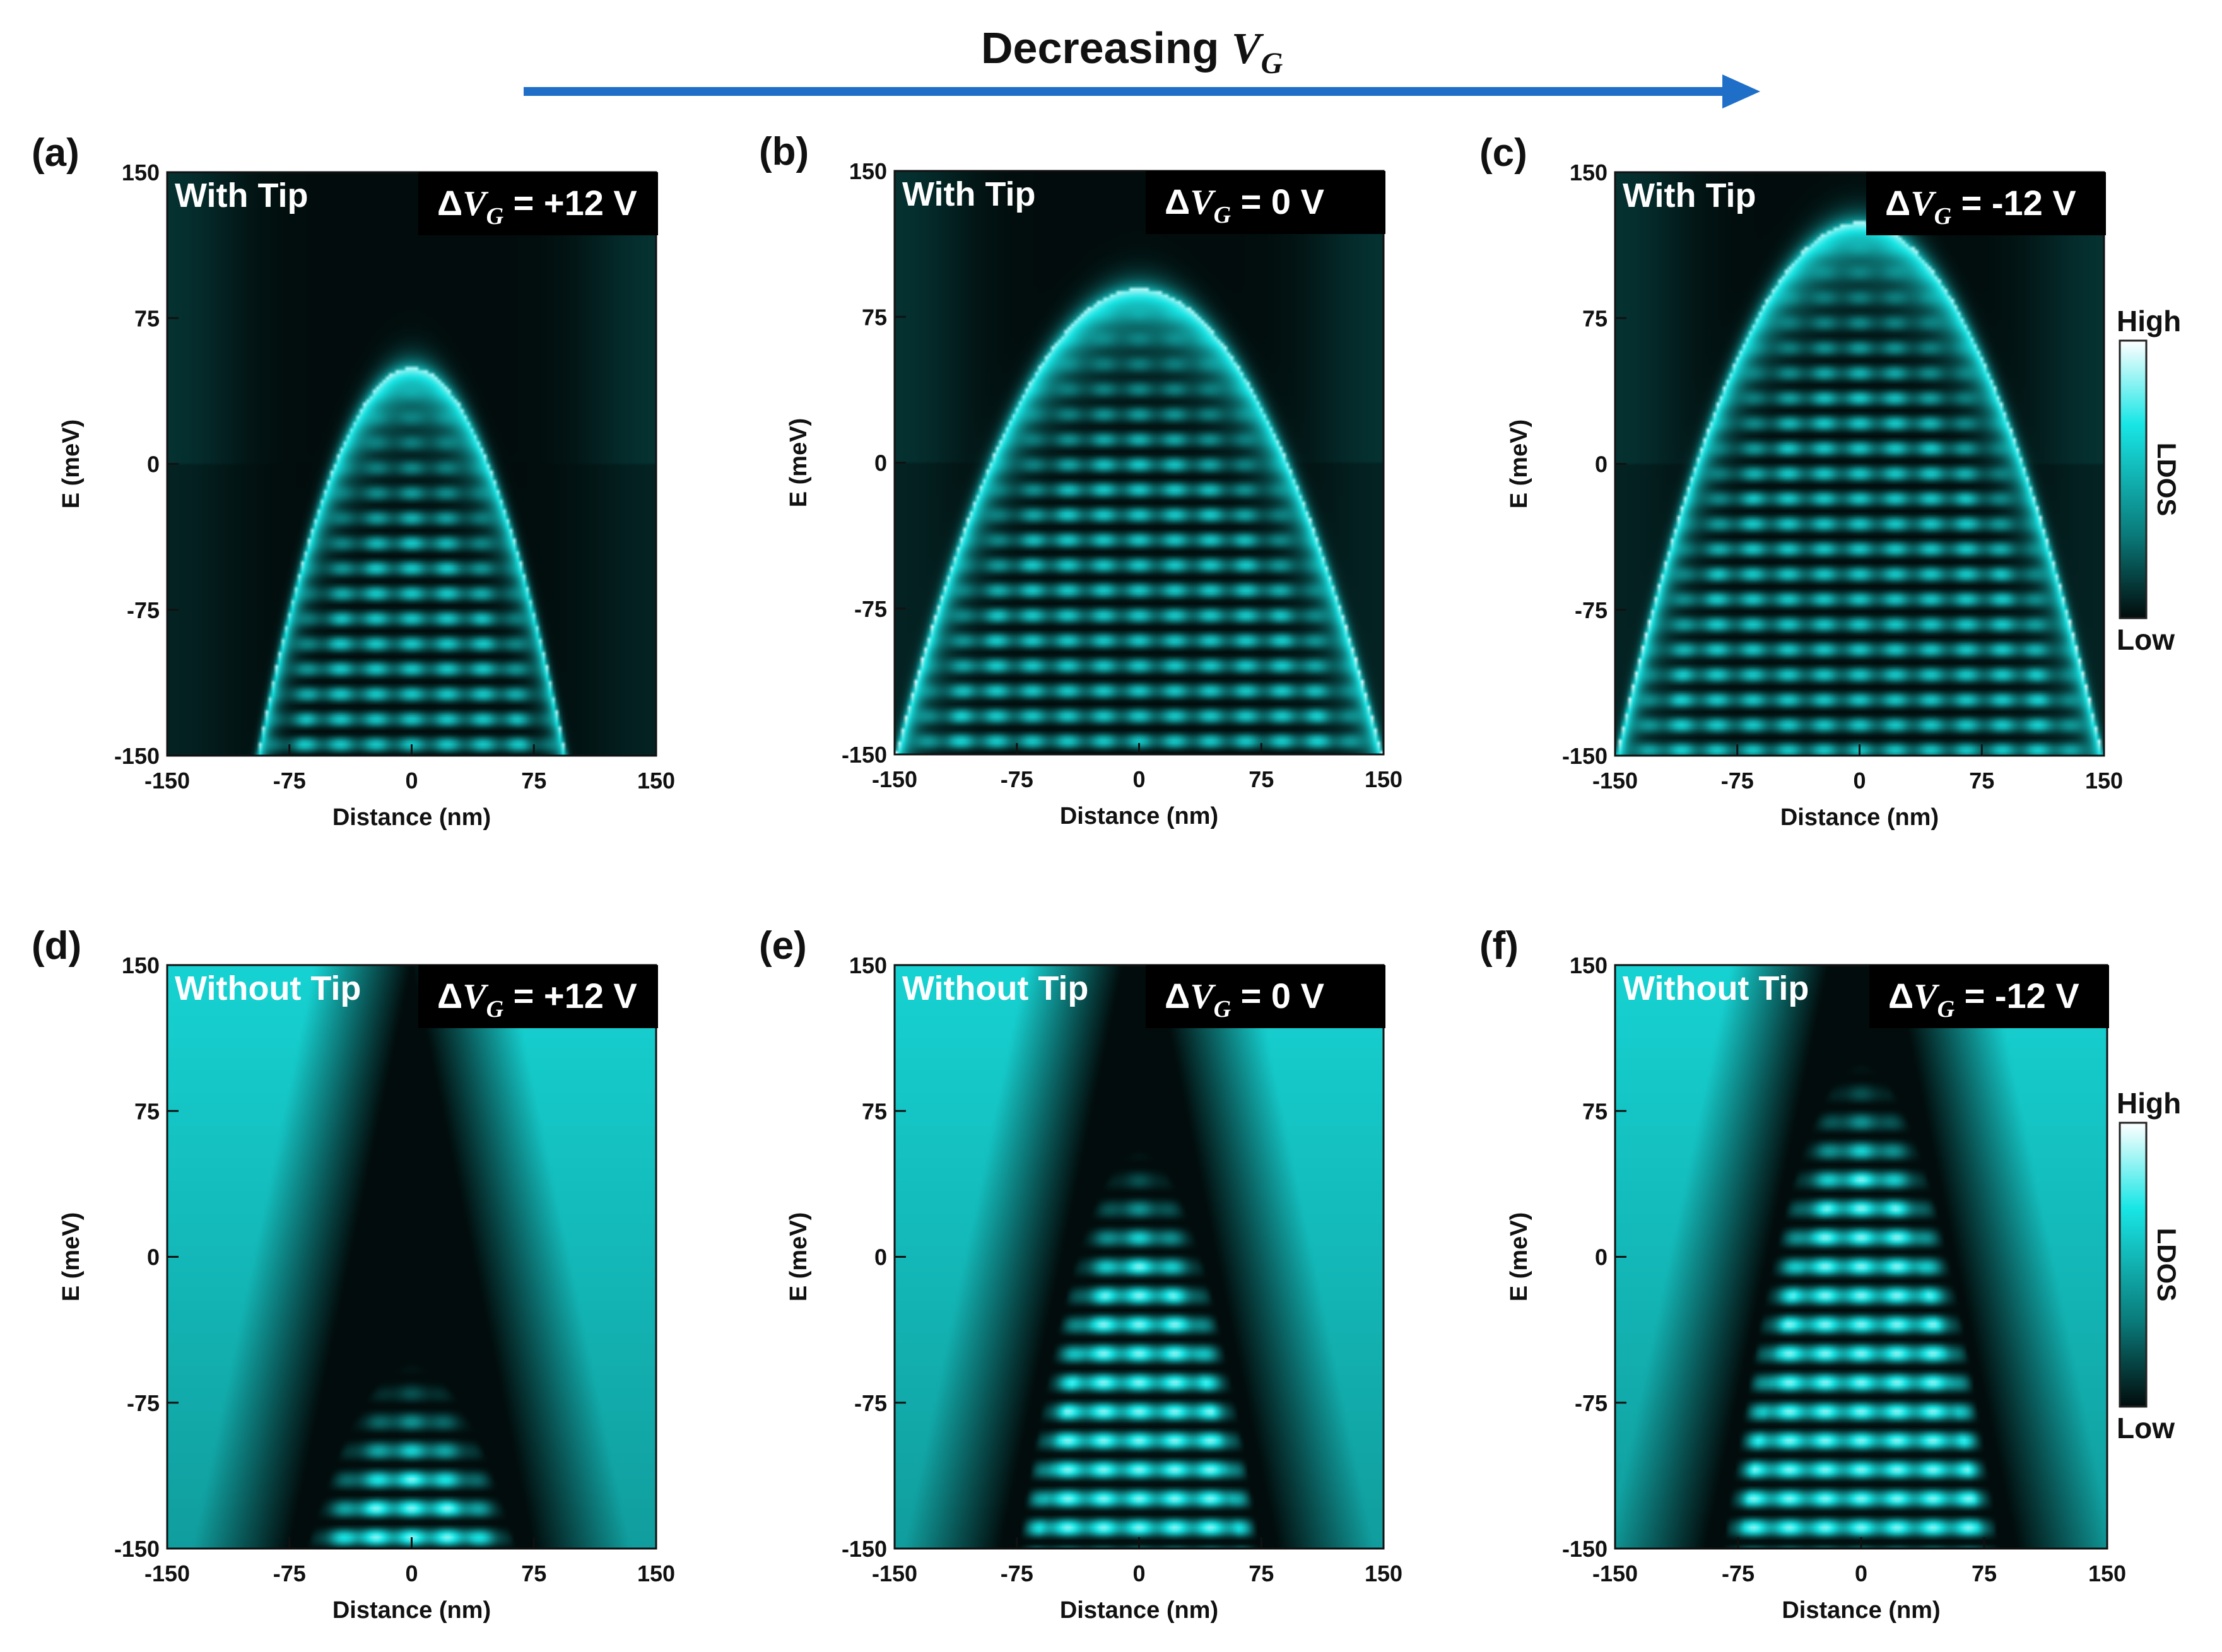 This screenshot has width=2222, height=1652. I want to click on panel-f-tip-label: Without Tip, so click(1716, 988).